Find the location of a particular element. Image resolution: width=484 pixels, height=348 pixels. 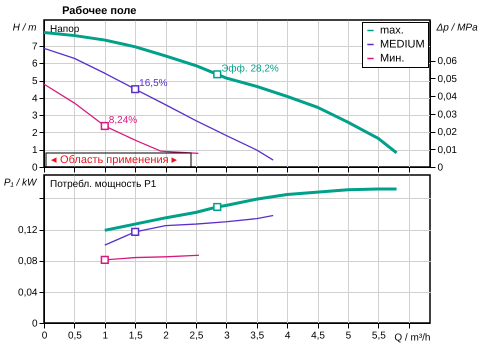

annotation: Напор is located at coordinates (65, 29).